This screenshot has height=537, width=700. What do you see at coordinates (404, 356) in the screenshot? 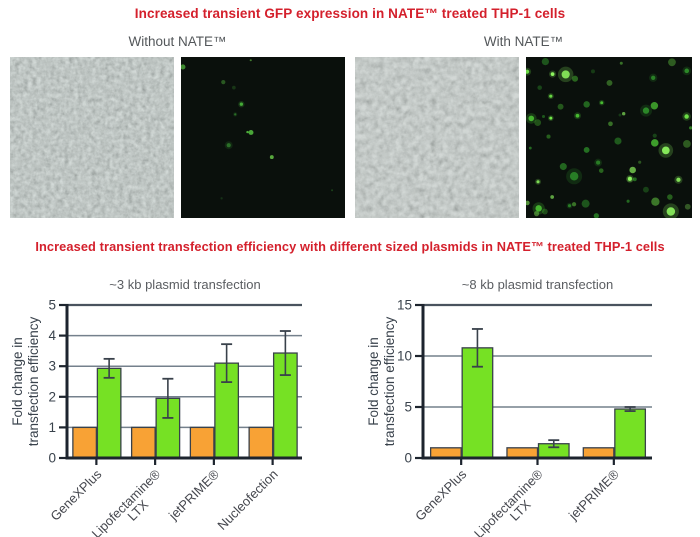
I see `svg-text: 10` at bounding box center [404, 356].